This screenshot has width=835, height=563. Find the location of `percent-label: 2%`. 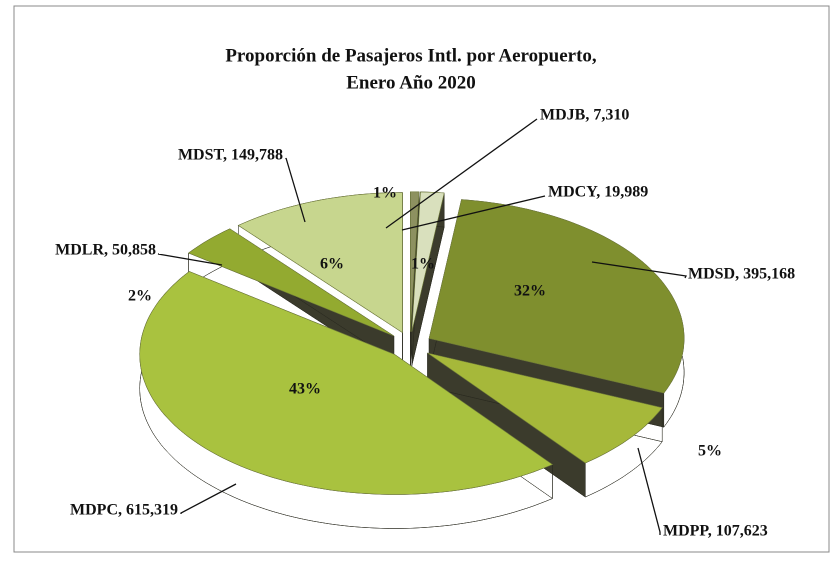

percent-label: 2% is located at coordinates (140, 296).